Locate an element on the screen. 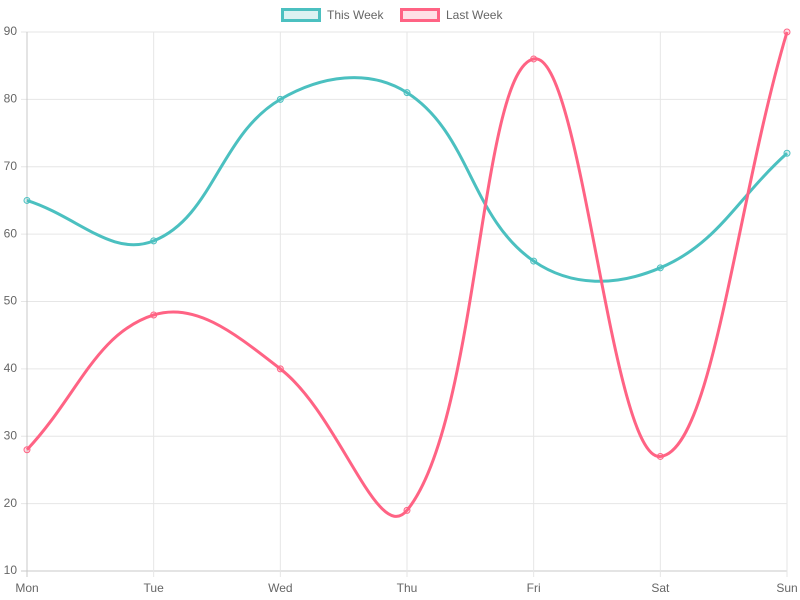 This screenshot has width=800, height=600. y-tick-label: 80 is located at coordinates (11, 99).